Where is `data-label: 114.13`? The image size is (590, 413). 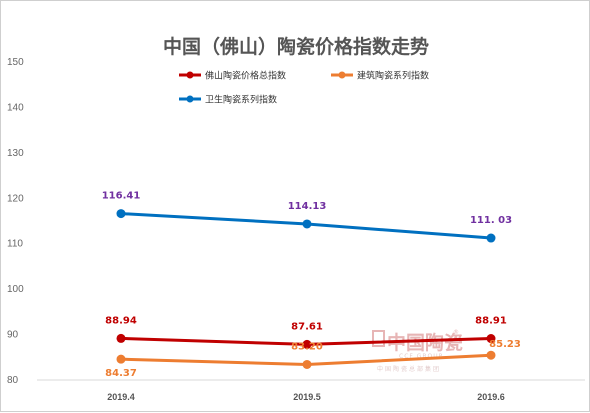
data-label: 114.13 is located at coordinates (307, 206).